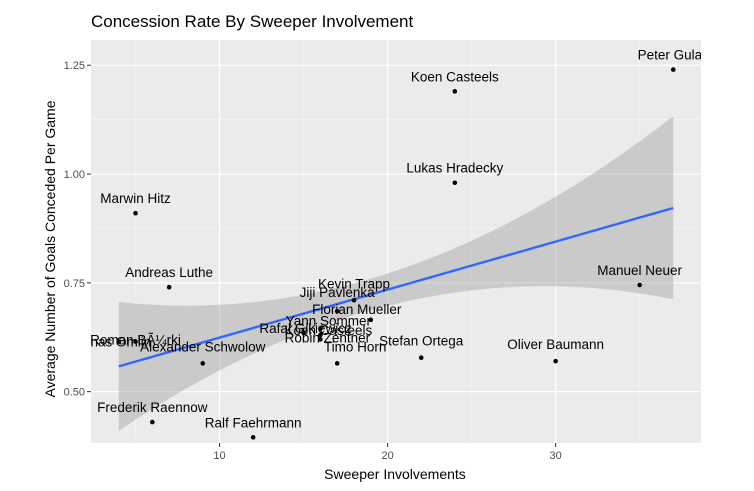 This screenshot has width=754, height=491. I want to click on point-label: Kevin Trapp, so click(354, 283).